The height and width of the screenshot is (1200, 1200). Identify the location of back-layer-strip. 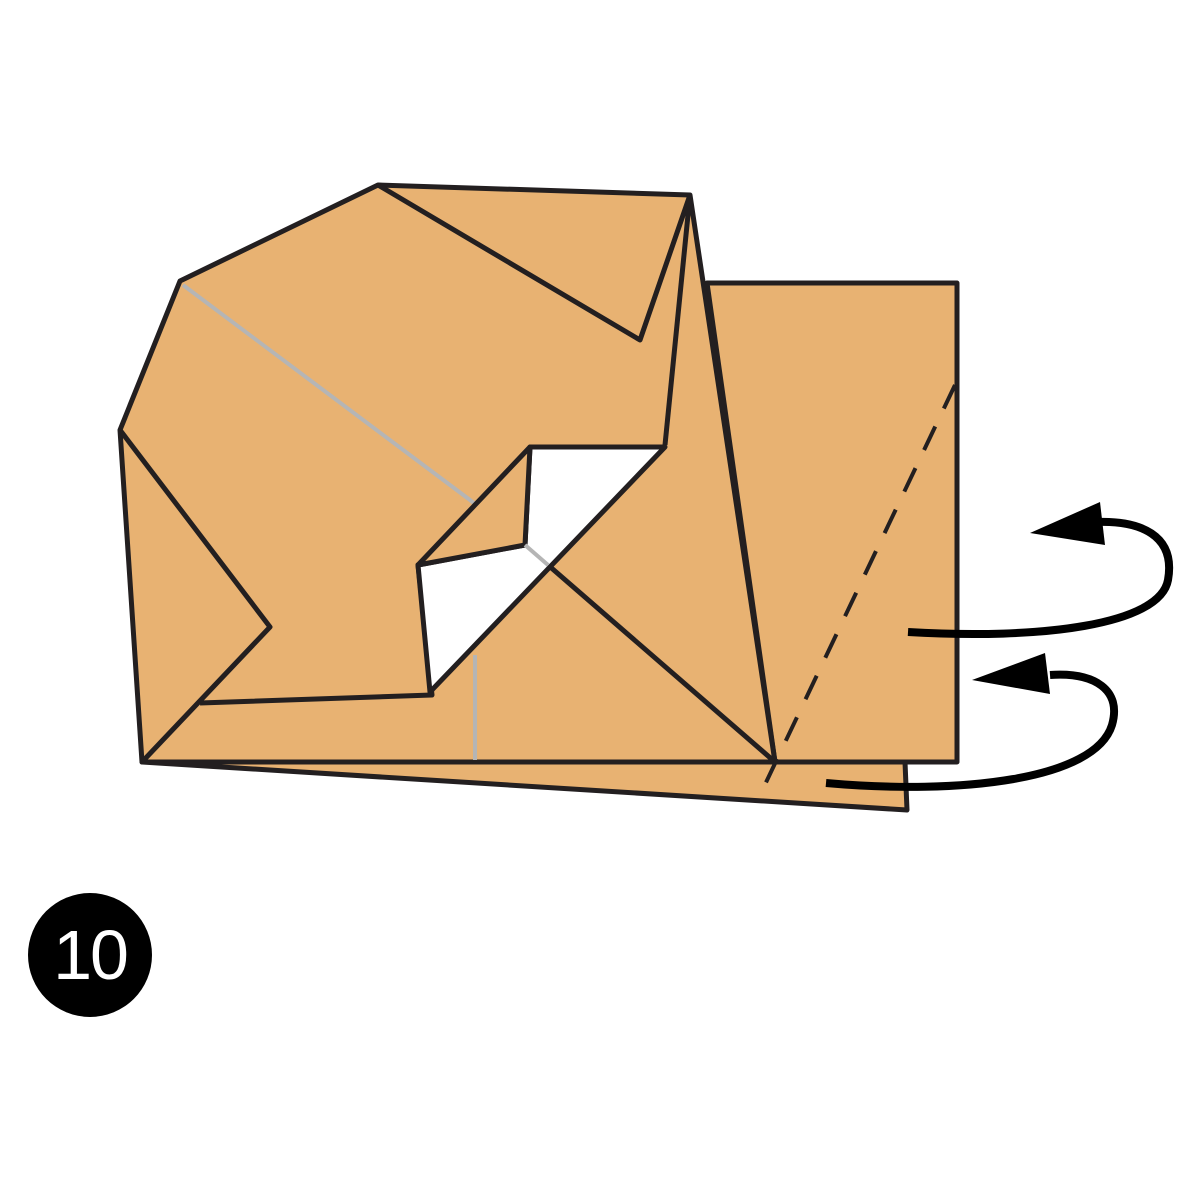
(524, 786).